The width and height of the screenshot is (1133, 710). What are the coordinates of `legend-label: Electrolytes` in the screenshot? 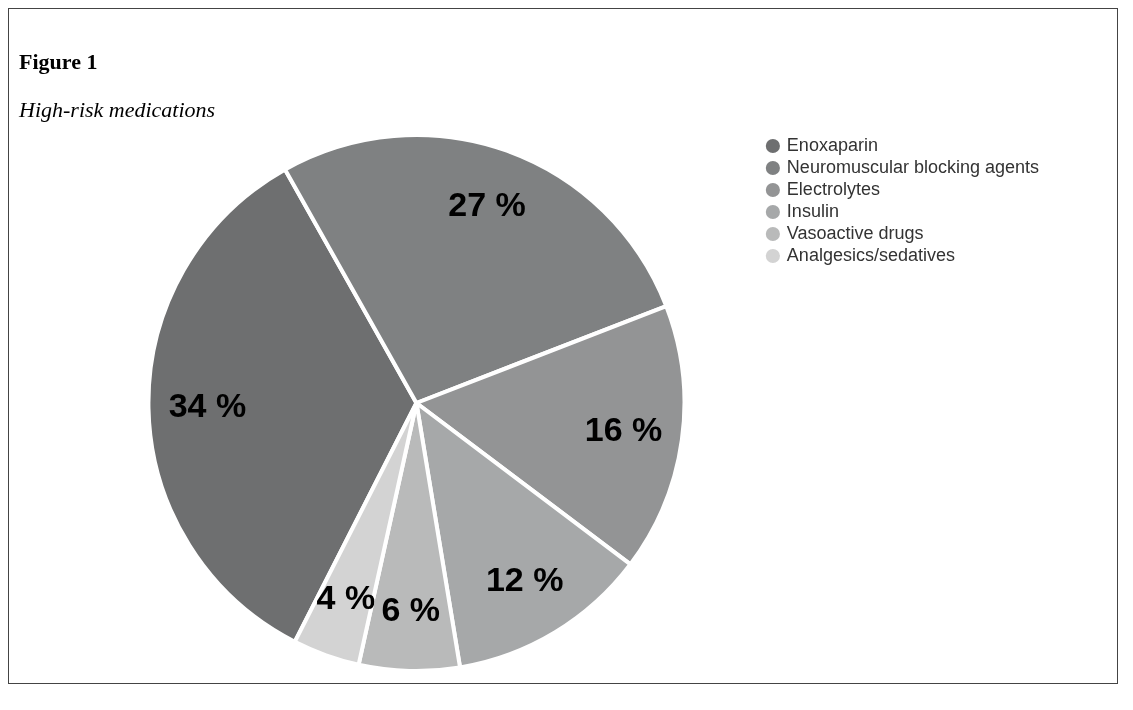 It's located at (833, 188).